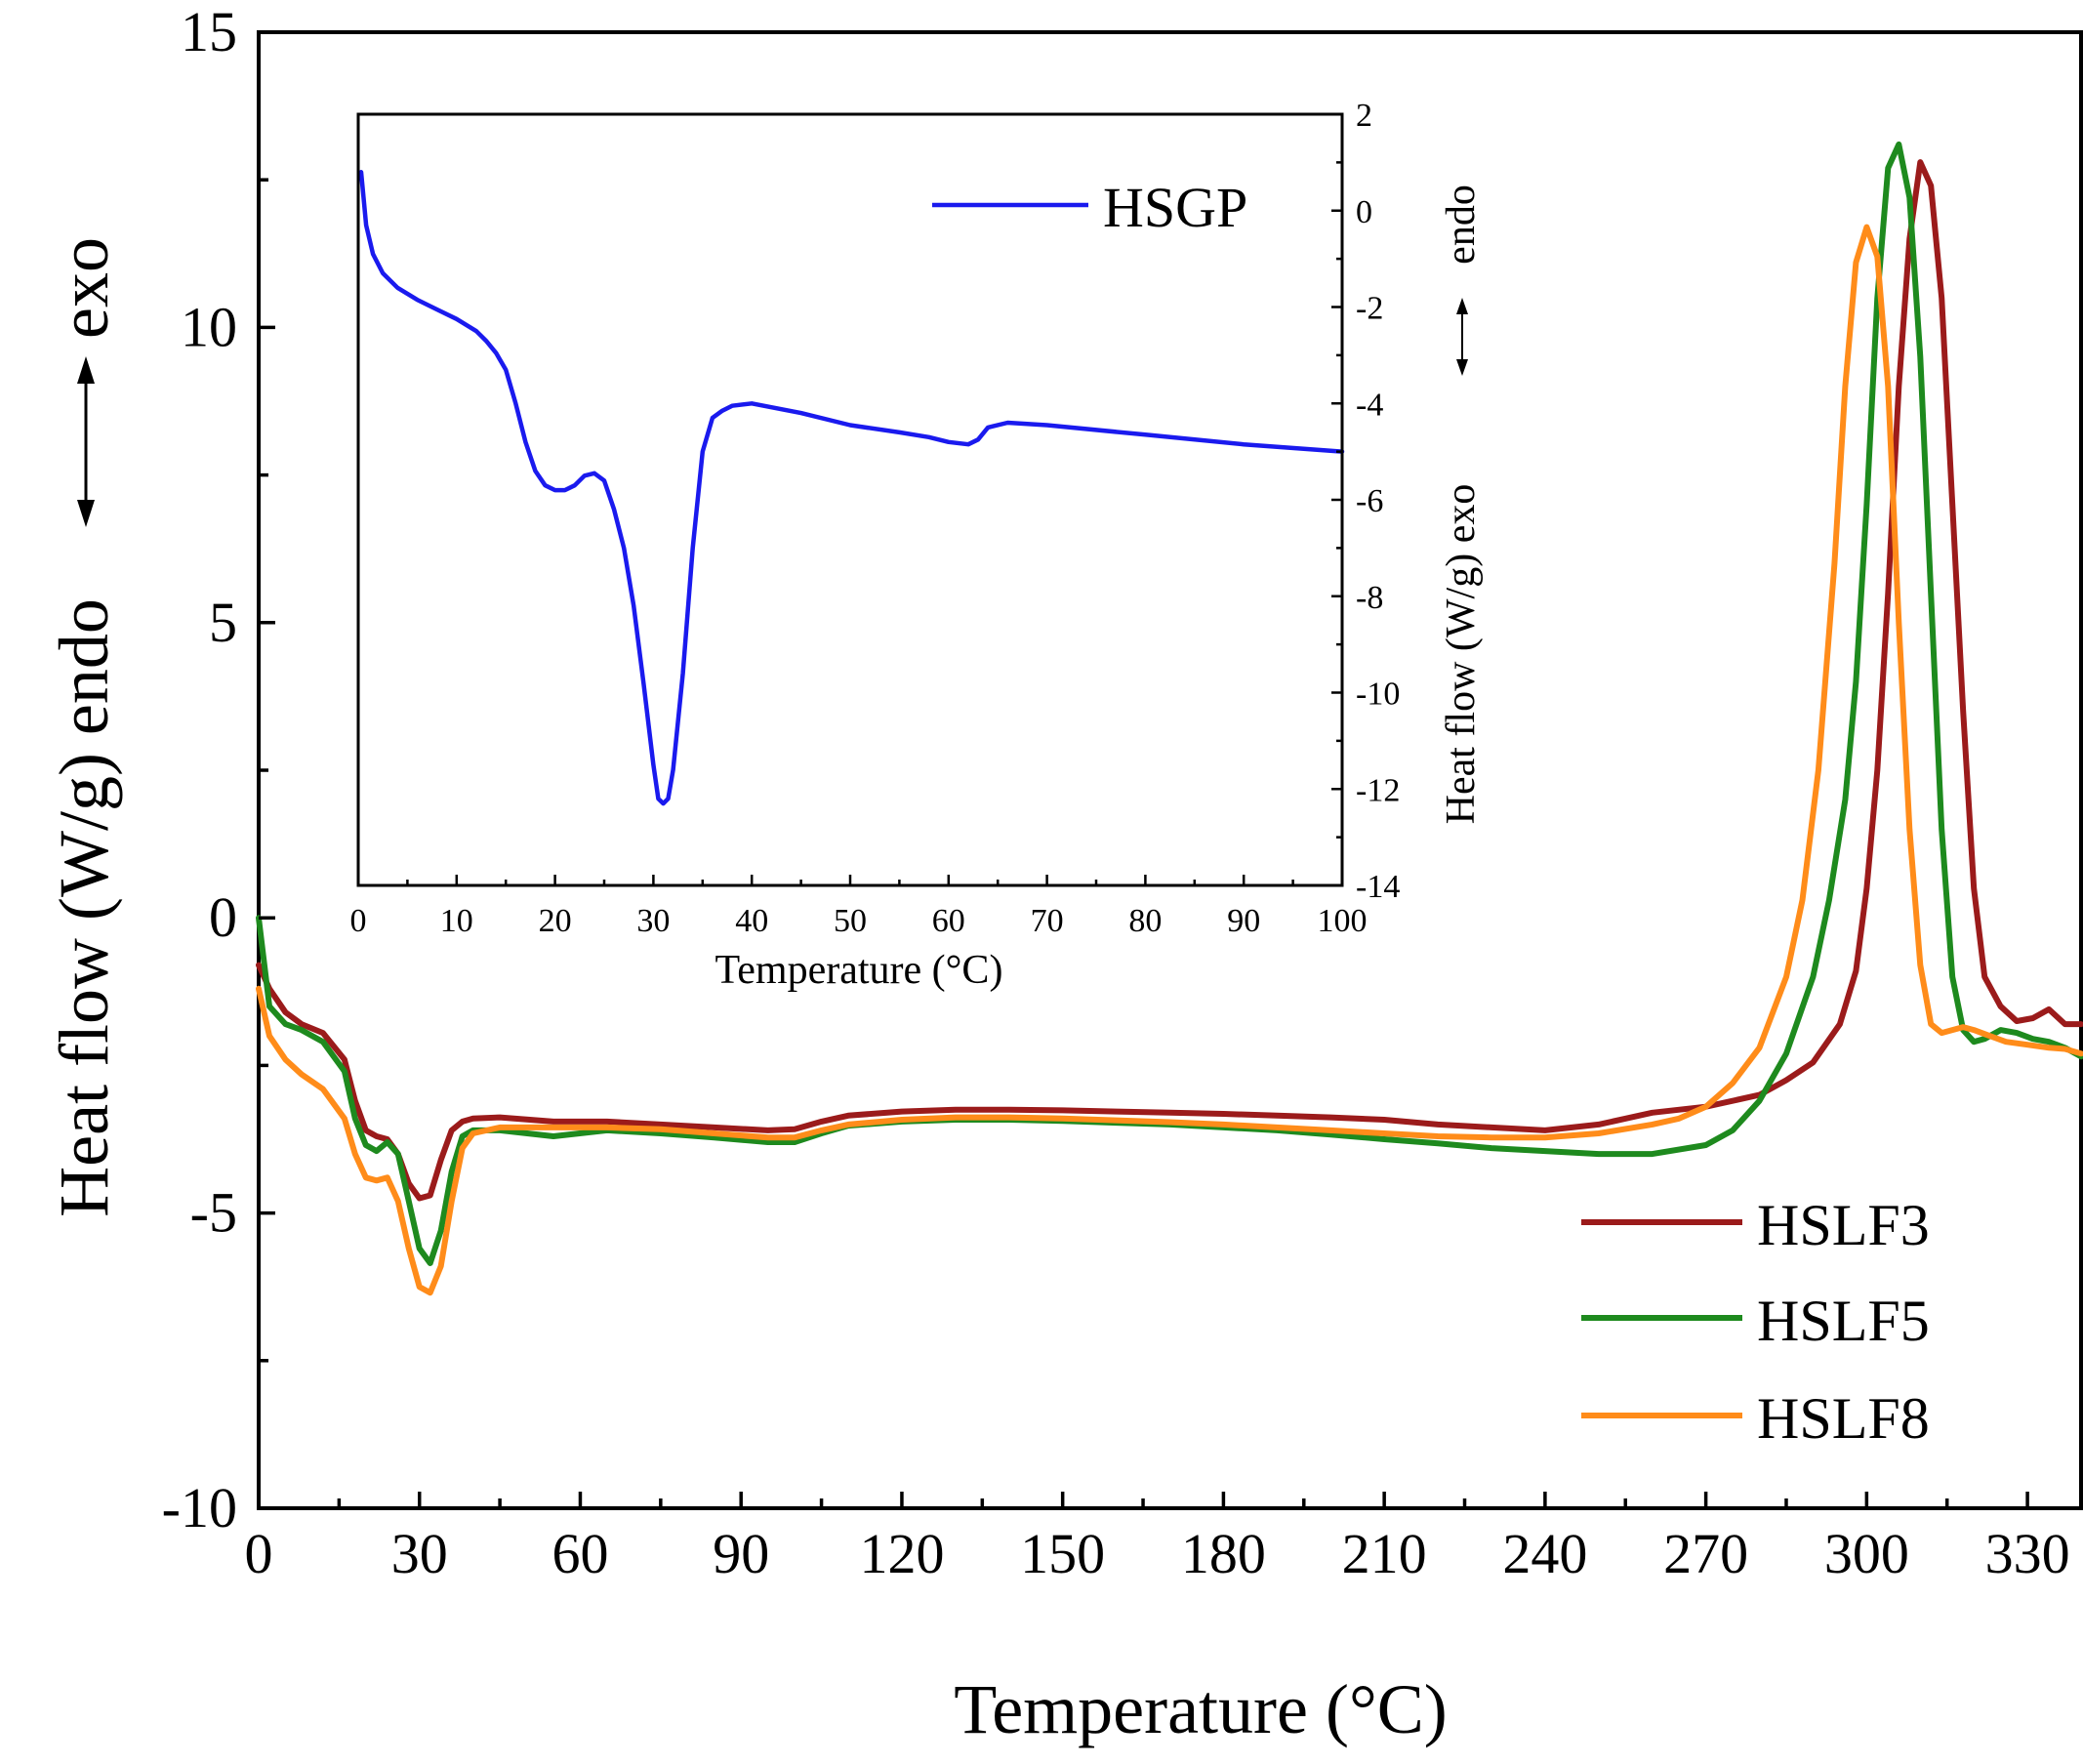 This screenshot has width=2083, height=1764. Describe the element at coordinates (1378, 695) in the screenshot. I see `inset-y-tick-label: -10` at that location.